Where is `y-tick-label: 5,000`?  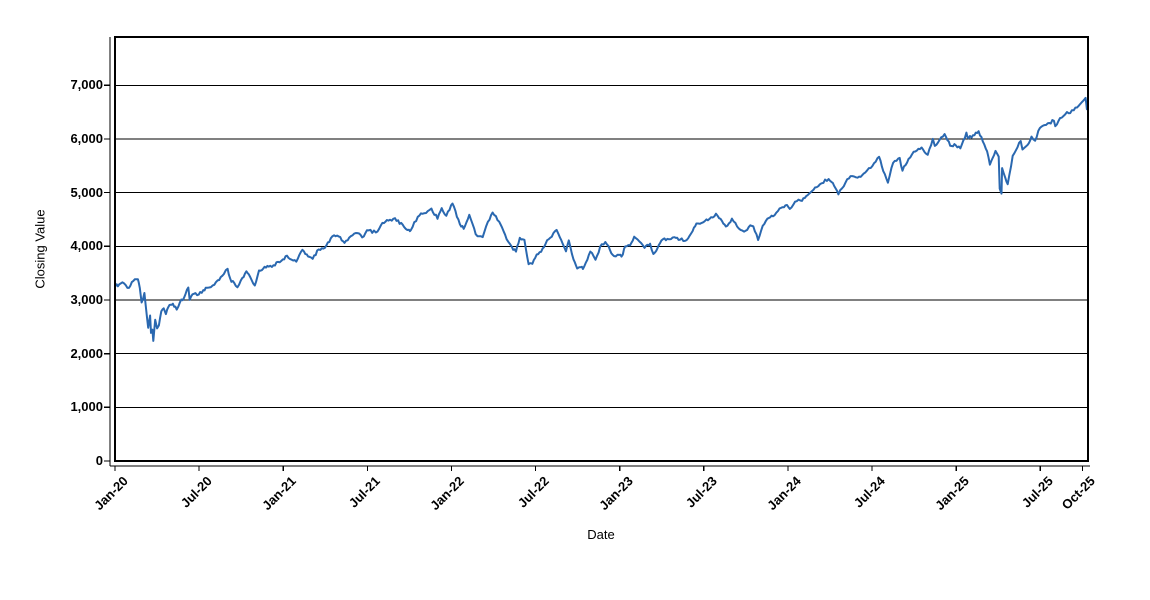
y-tick-label: 5,000 is located at coordinates (86, 192).